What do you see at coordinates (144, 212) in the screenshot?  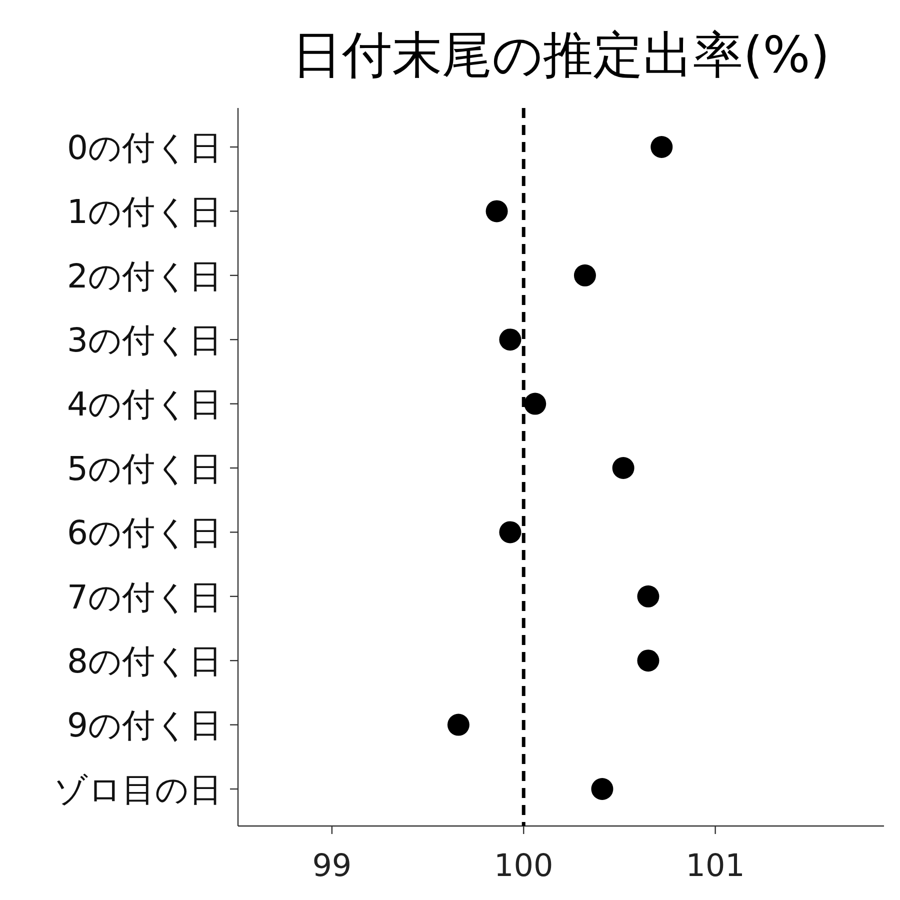 I see `y-tick-label: 1の付く日` at bounding box center [144, 212].